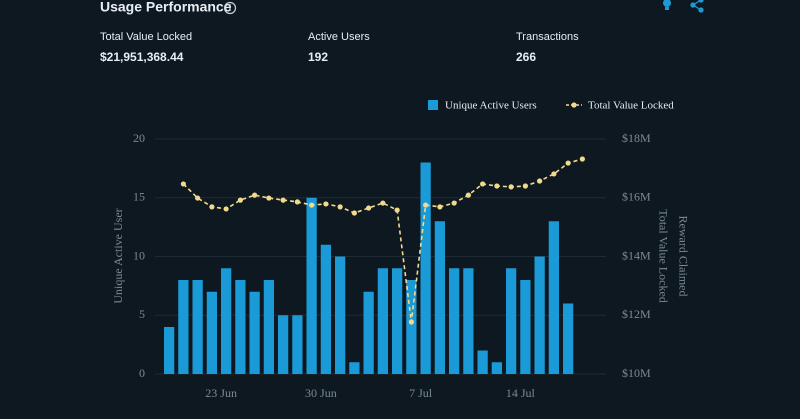  What do you see at coordinates (631, 106) in the screenshot?
I see `legend-label: Total Value Locked` at bounding box center [631, 106].